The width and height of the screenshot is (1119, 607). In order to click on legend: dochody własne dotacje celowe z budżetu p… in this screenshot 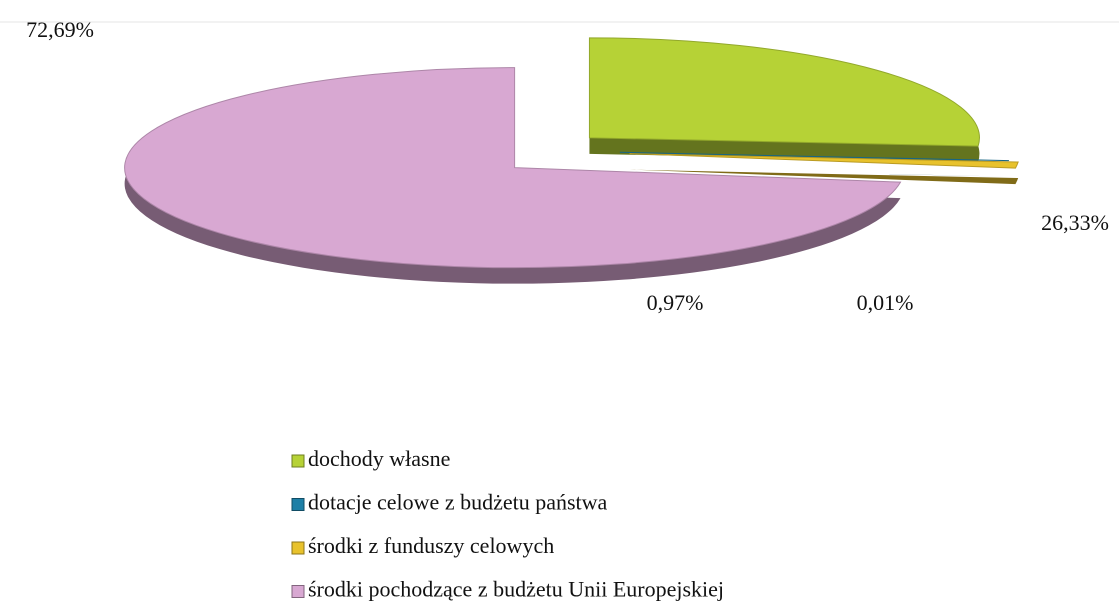, I will do `click(507, 524)`.